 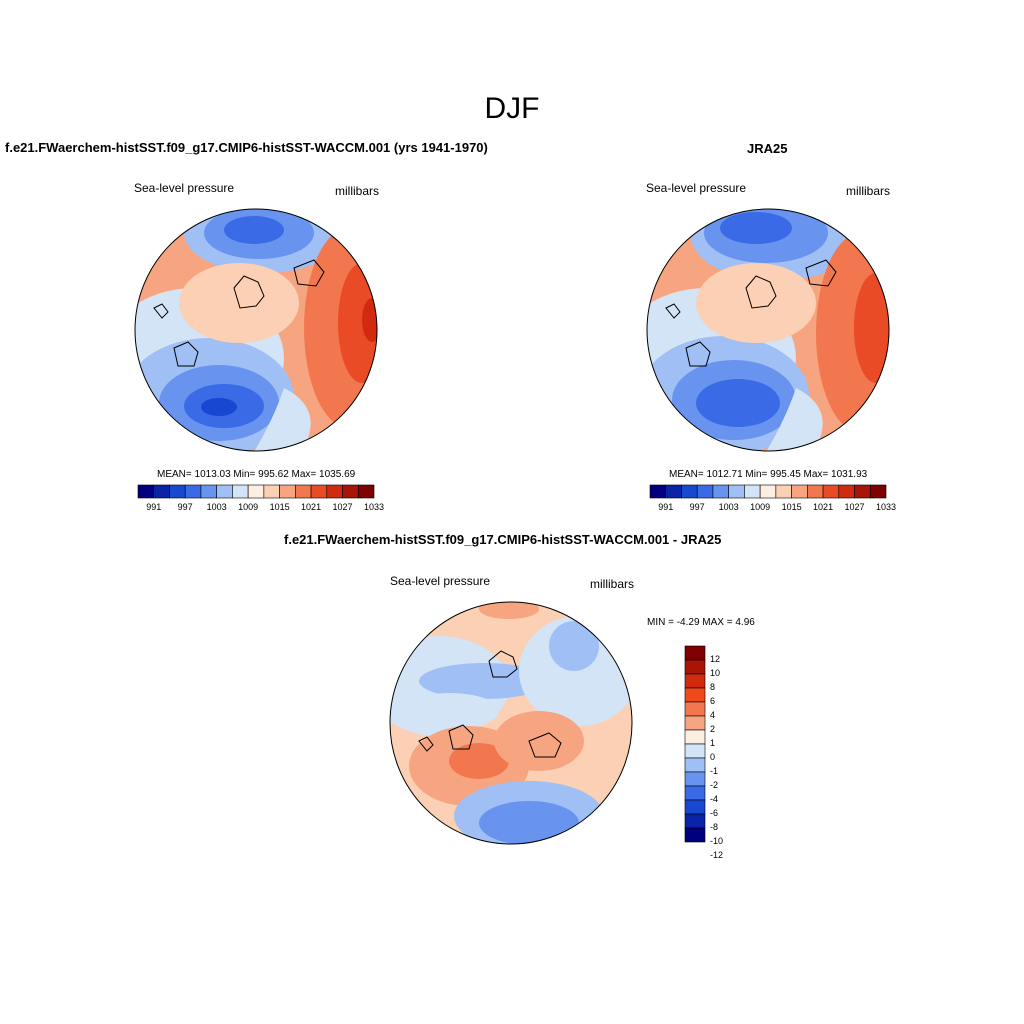 What do you see at coordinates (714, 799) in the screenshot?
I see `colorbar-tick-label: -4` at bounding box center [714, 799].